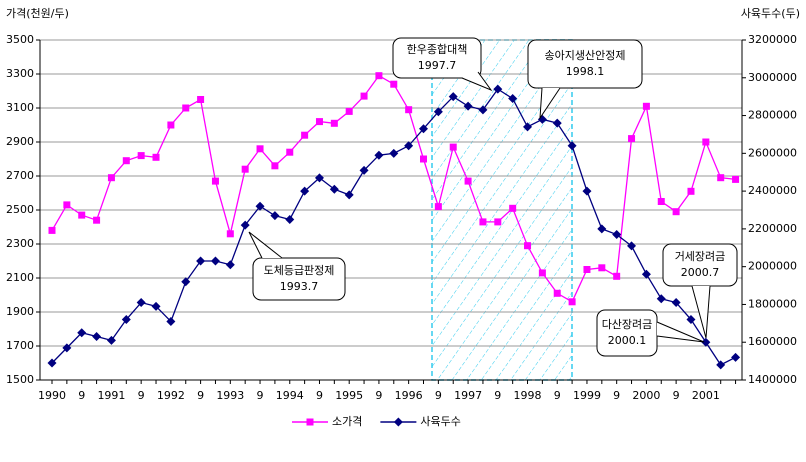 The height and width of the screenshot is (462, 806). I want to click on x-tick-label: 1995, so click(349, 395).